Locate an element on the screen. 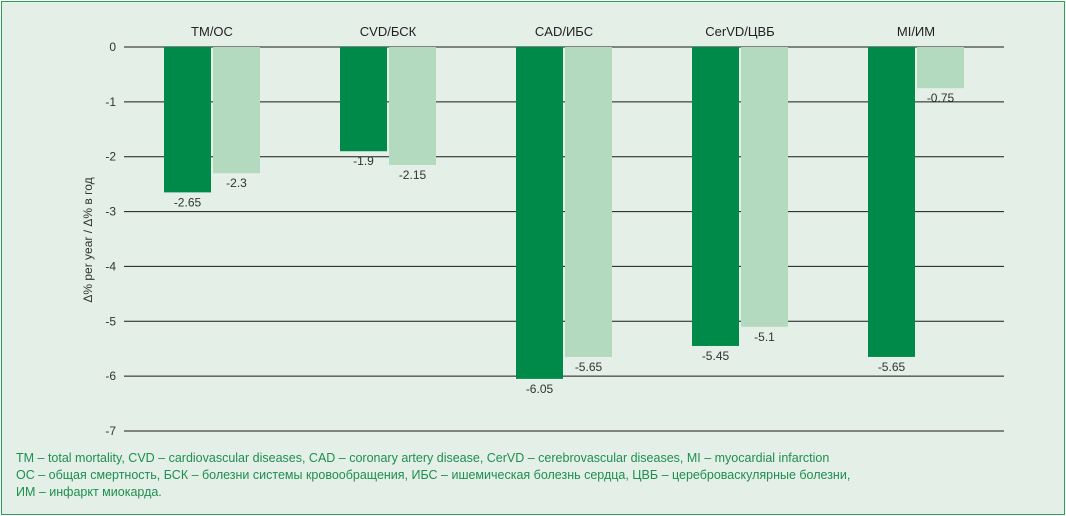 This screenshot has height=516, width=1066. category-label: MI/ИМ is located at coordinates (916, 31).